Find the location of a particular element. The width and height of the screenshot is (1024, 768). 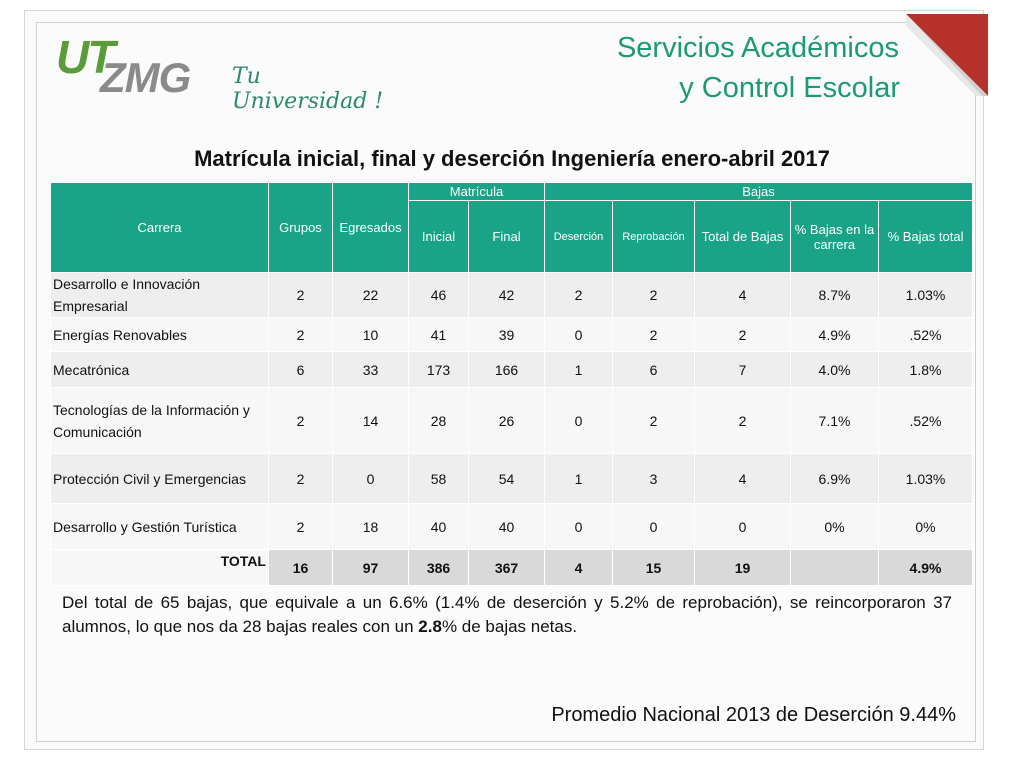

cell-pct-carrera: 6.9% is located at coordinates (834, 478).